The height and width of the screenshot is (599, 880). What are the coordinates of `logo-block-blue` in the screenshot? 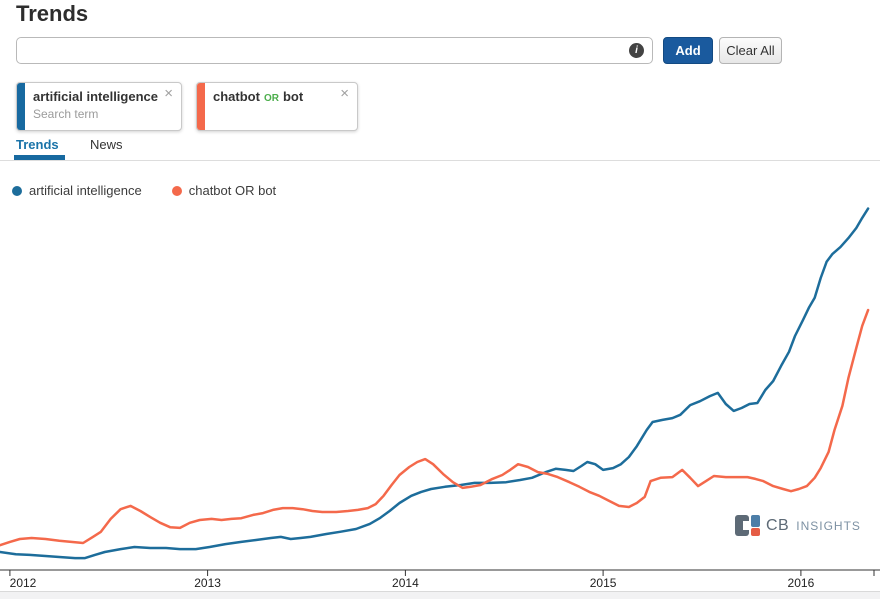 It's located at (755, 521).